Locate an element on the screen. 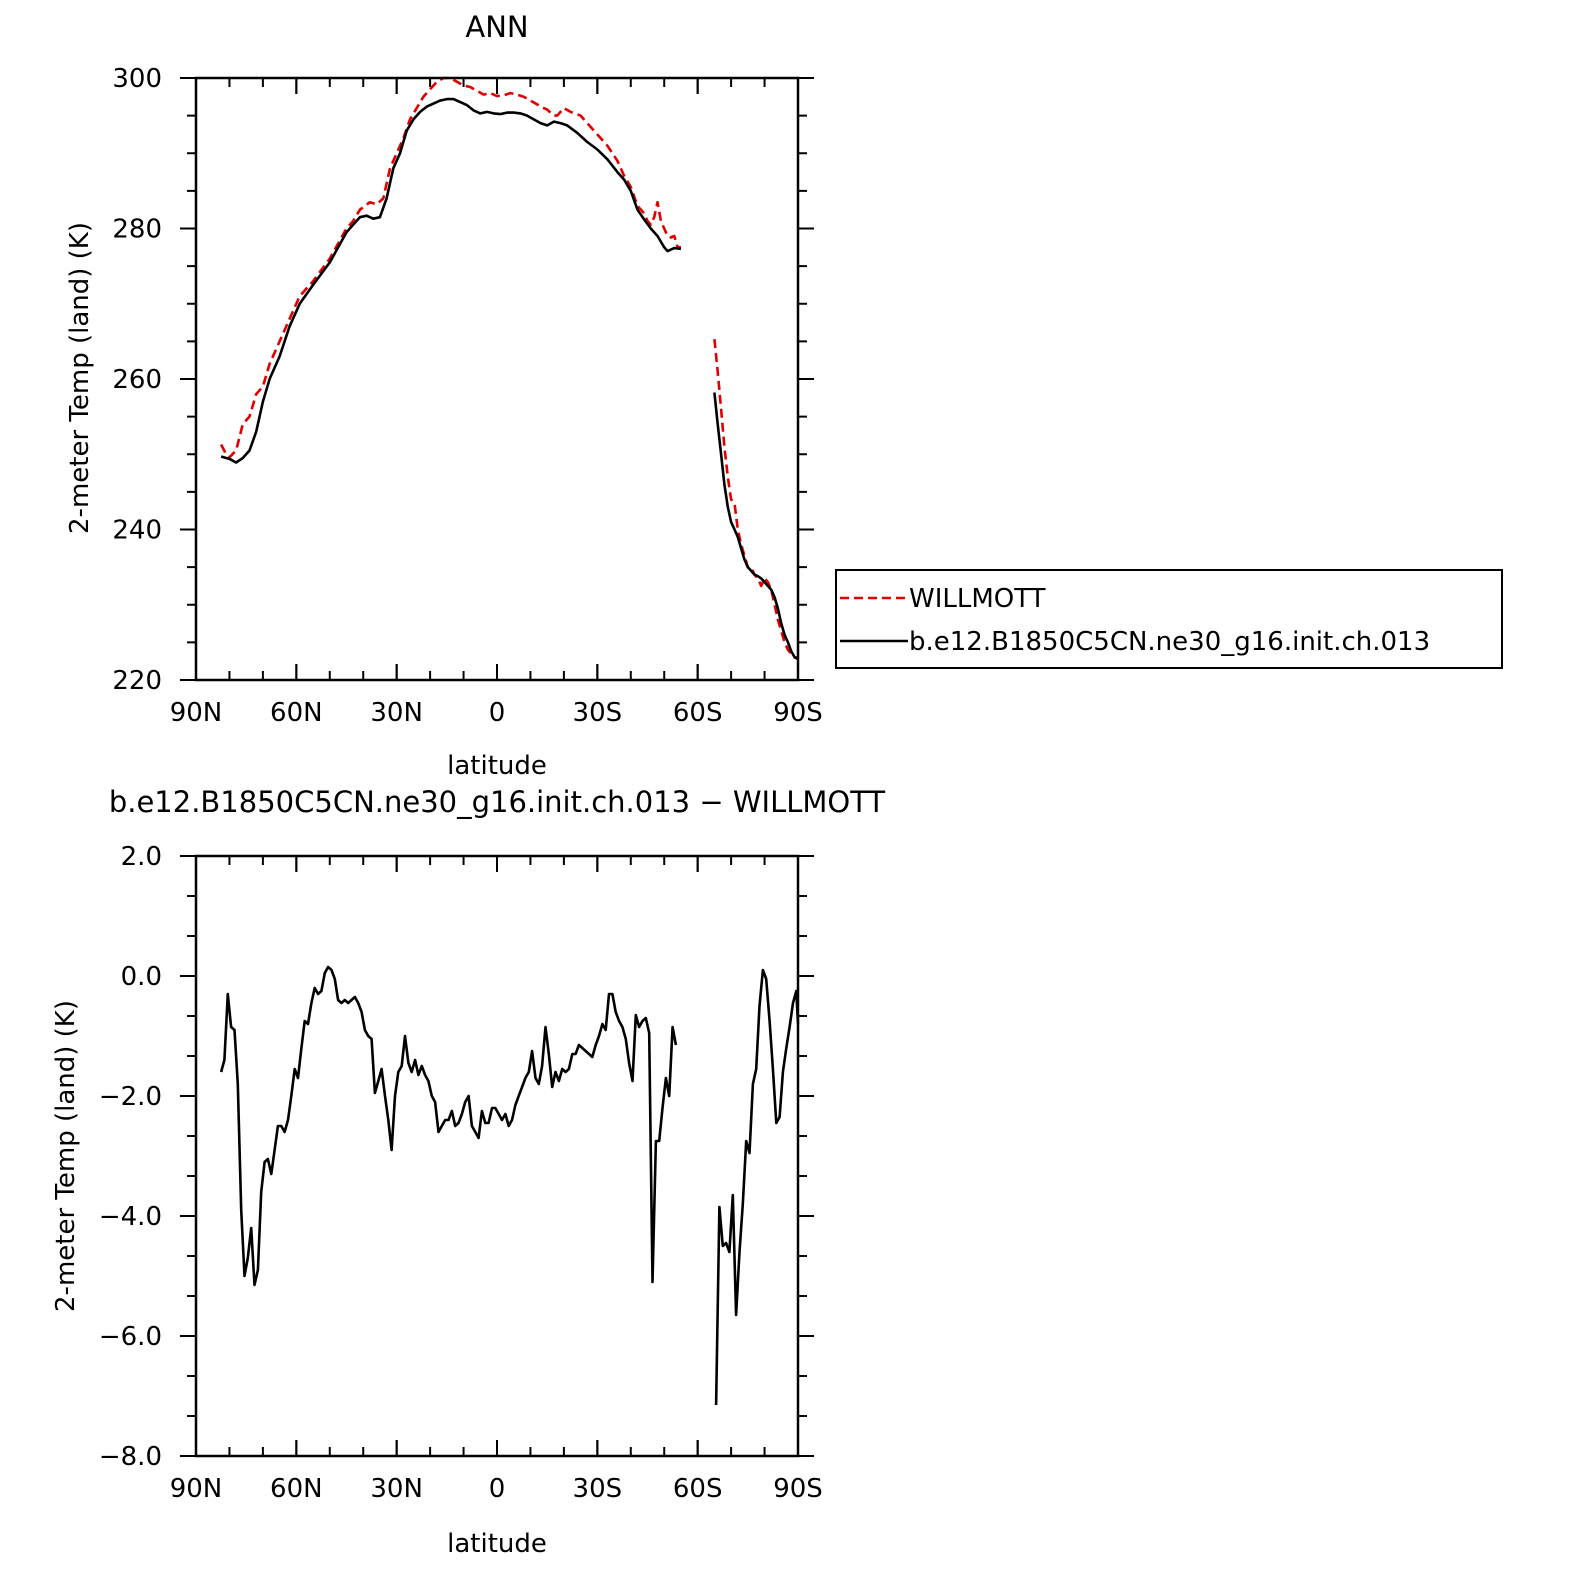 This screenshot has width=1572, height=1569. chart-title: ANN is located at coordinates (496, 27).